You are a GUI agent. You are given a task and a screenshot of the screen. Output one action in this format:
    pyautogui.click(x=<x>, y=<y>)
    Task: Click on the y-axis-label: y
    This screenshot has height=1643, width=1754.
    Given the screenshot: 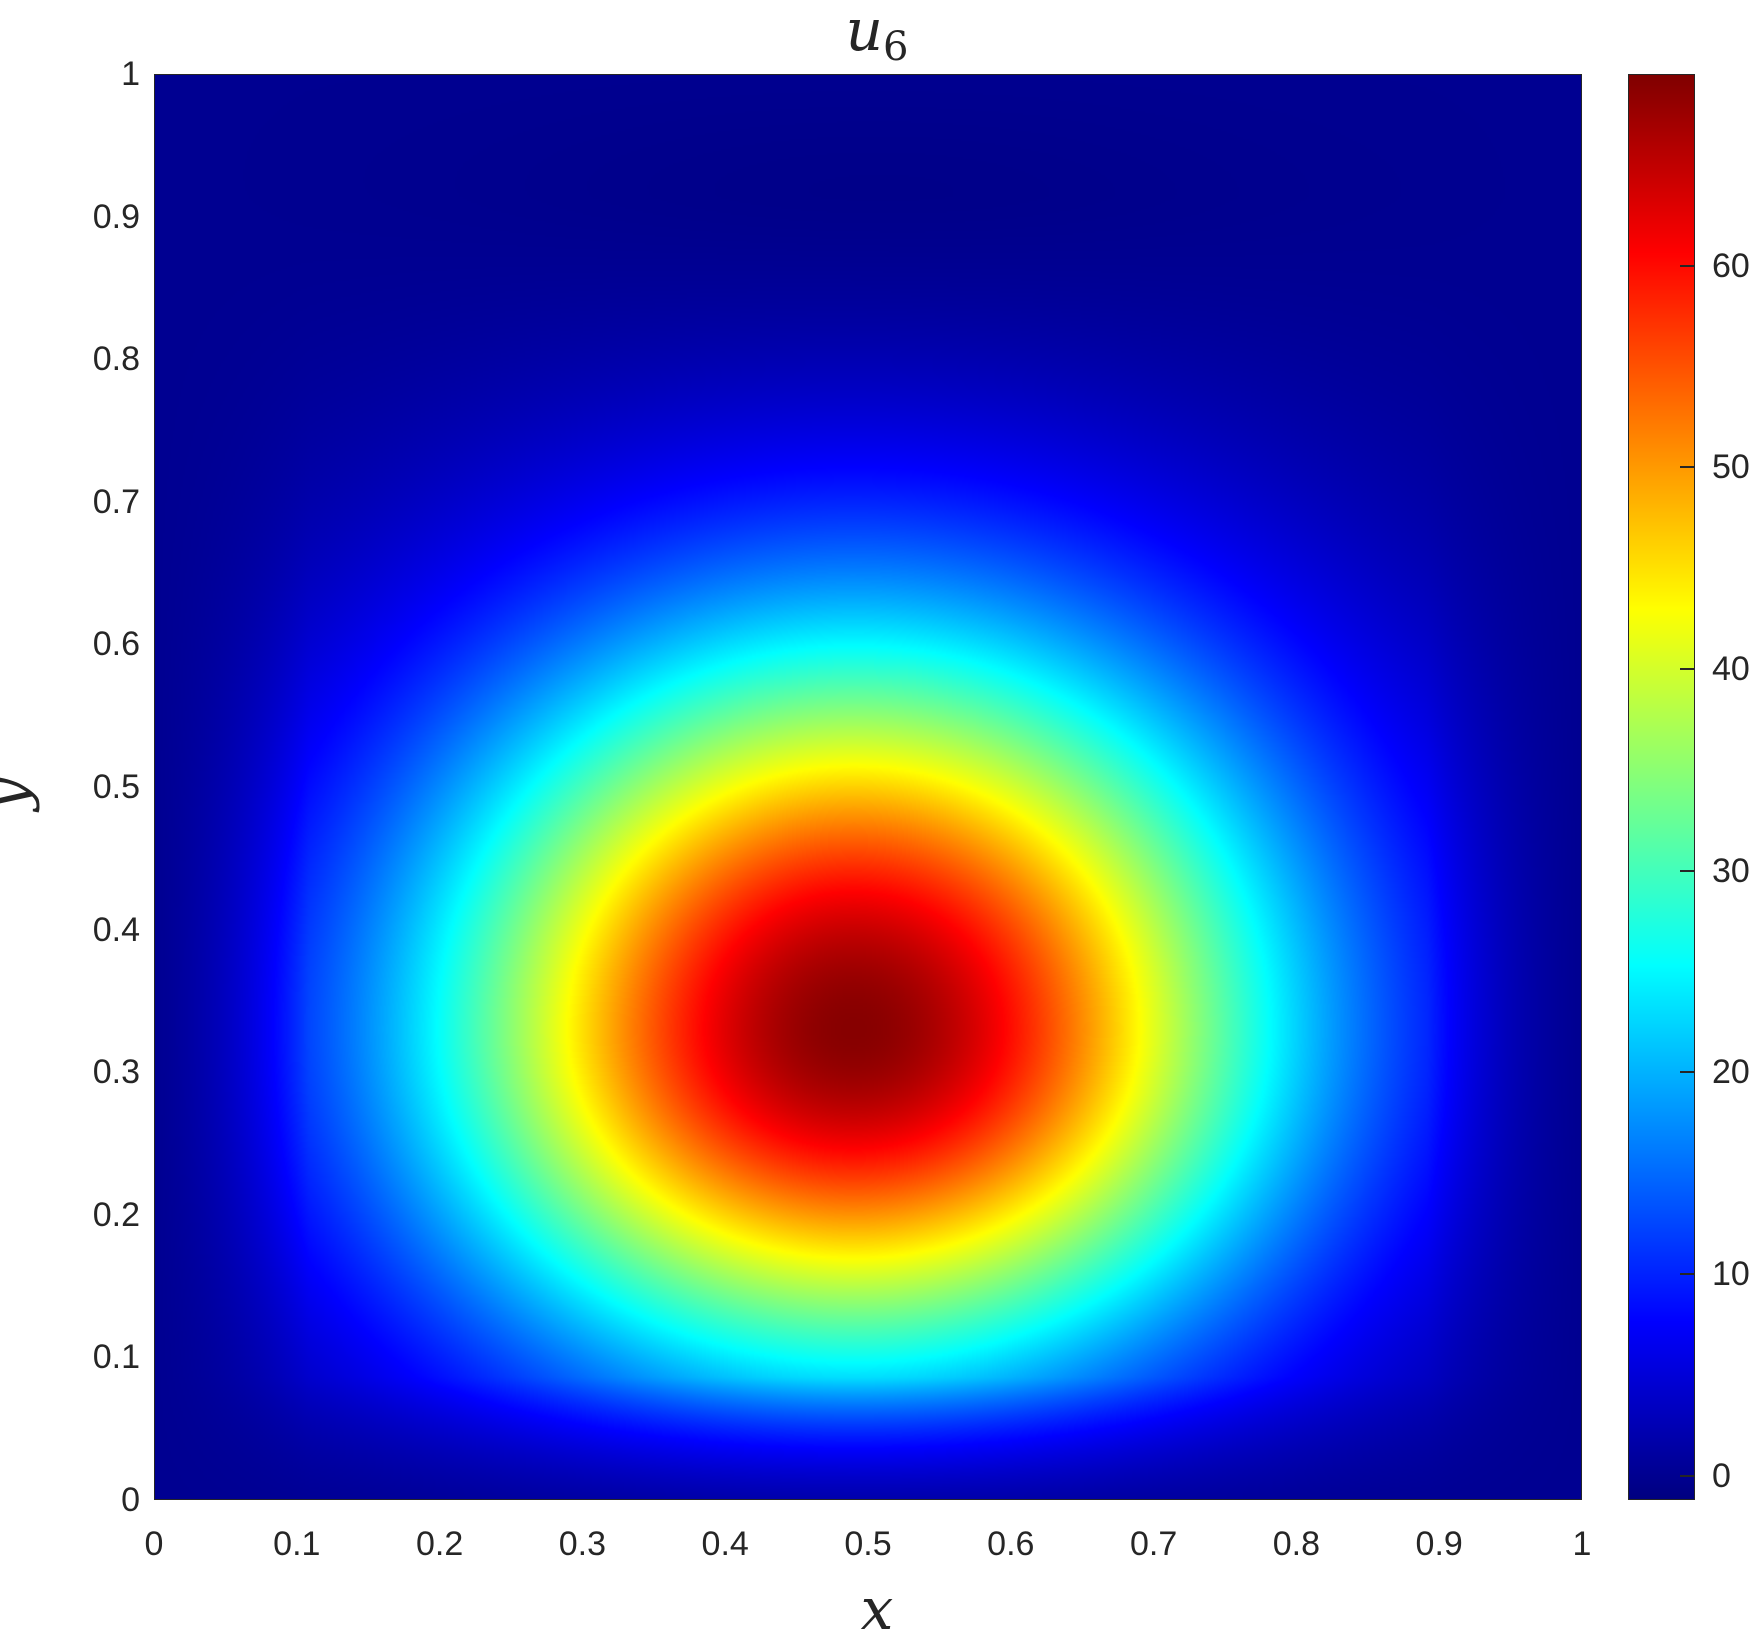 What is the action you would take?
    pyautogui.click(x=20, y=794)
    